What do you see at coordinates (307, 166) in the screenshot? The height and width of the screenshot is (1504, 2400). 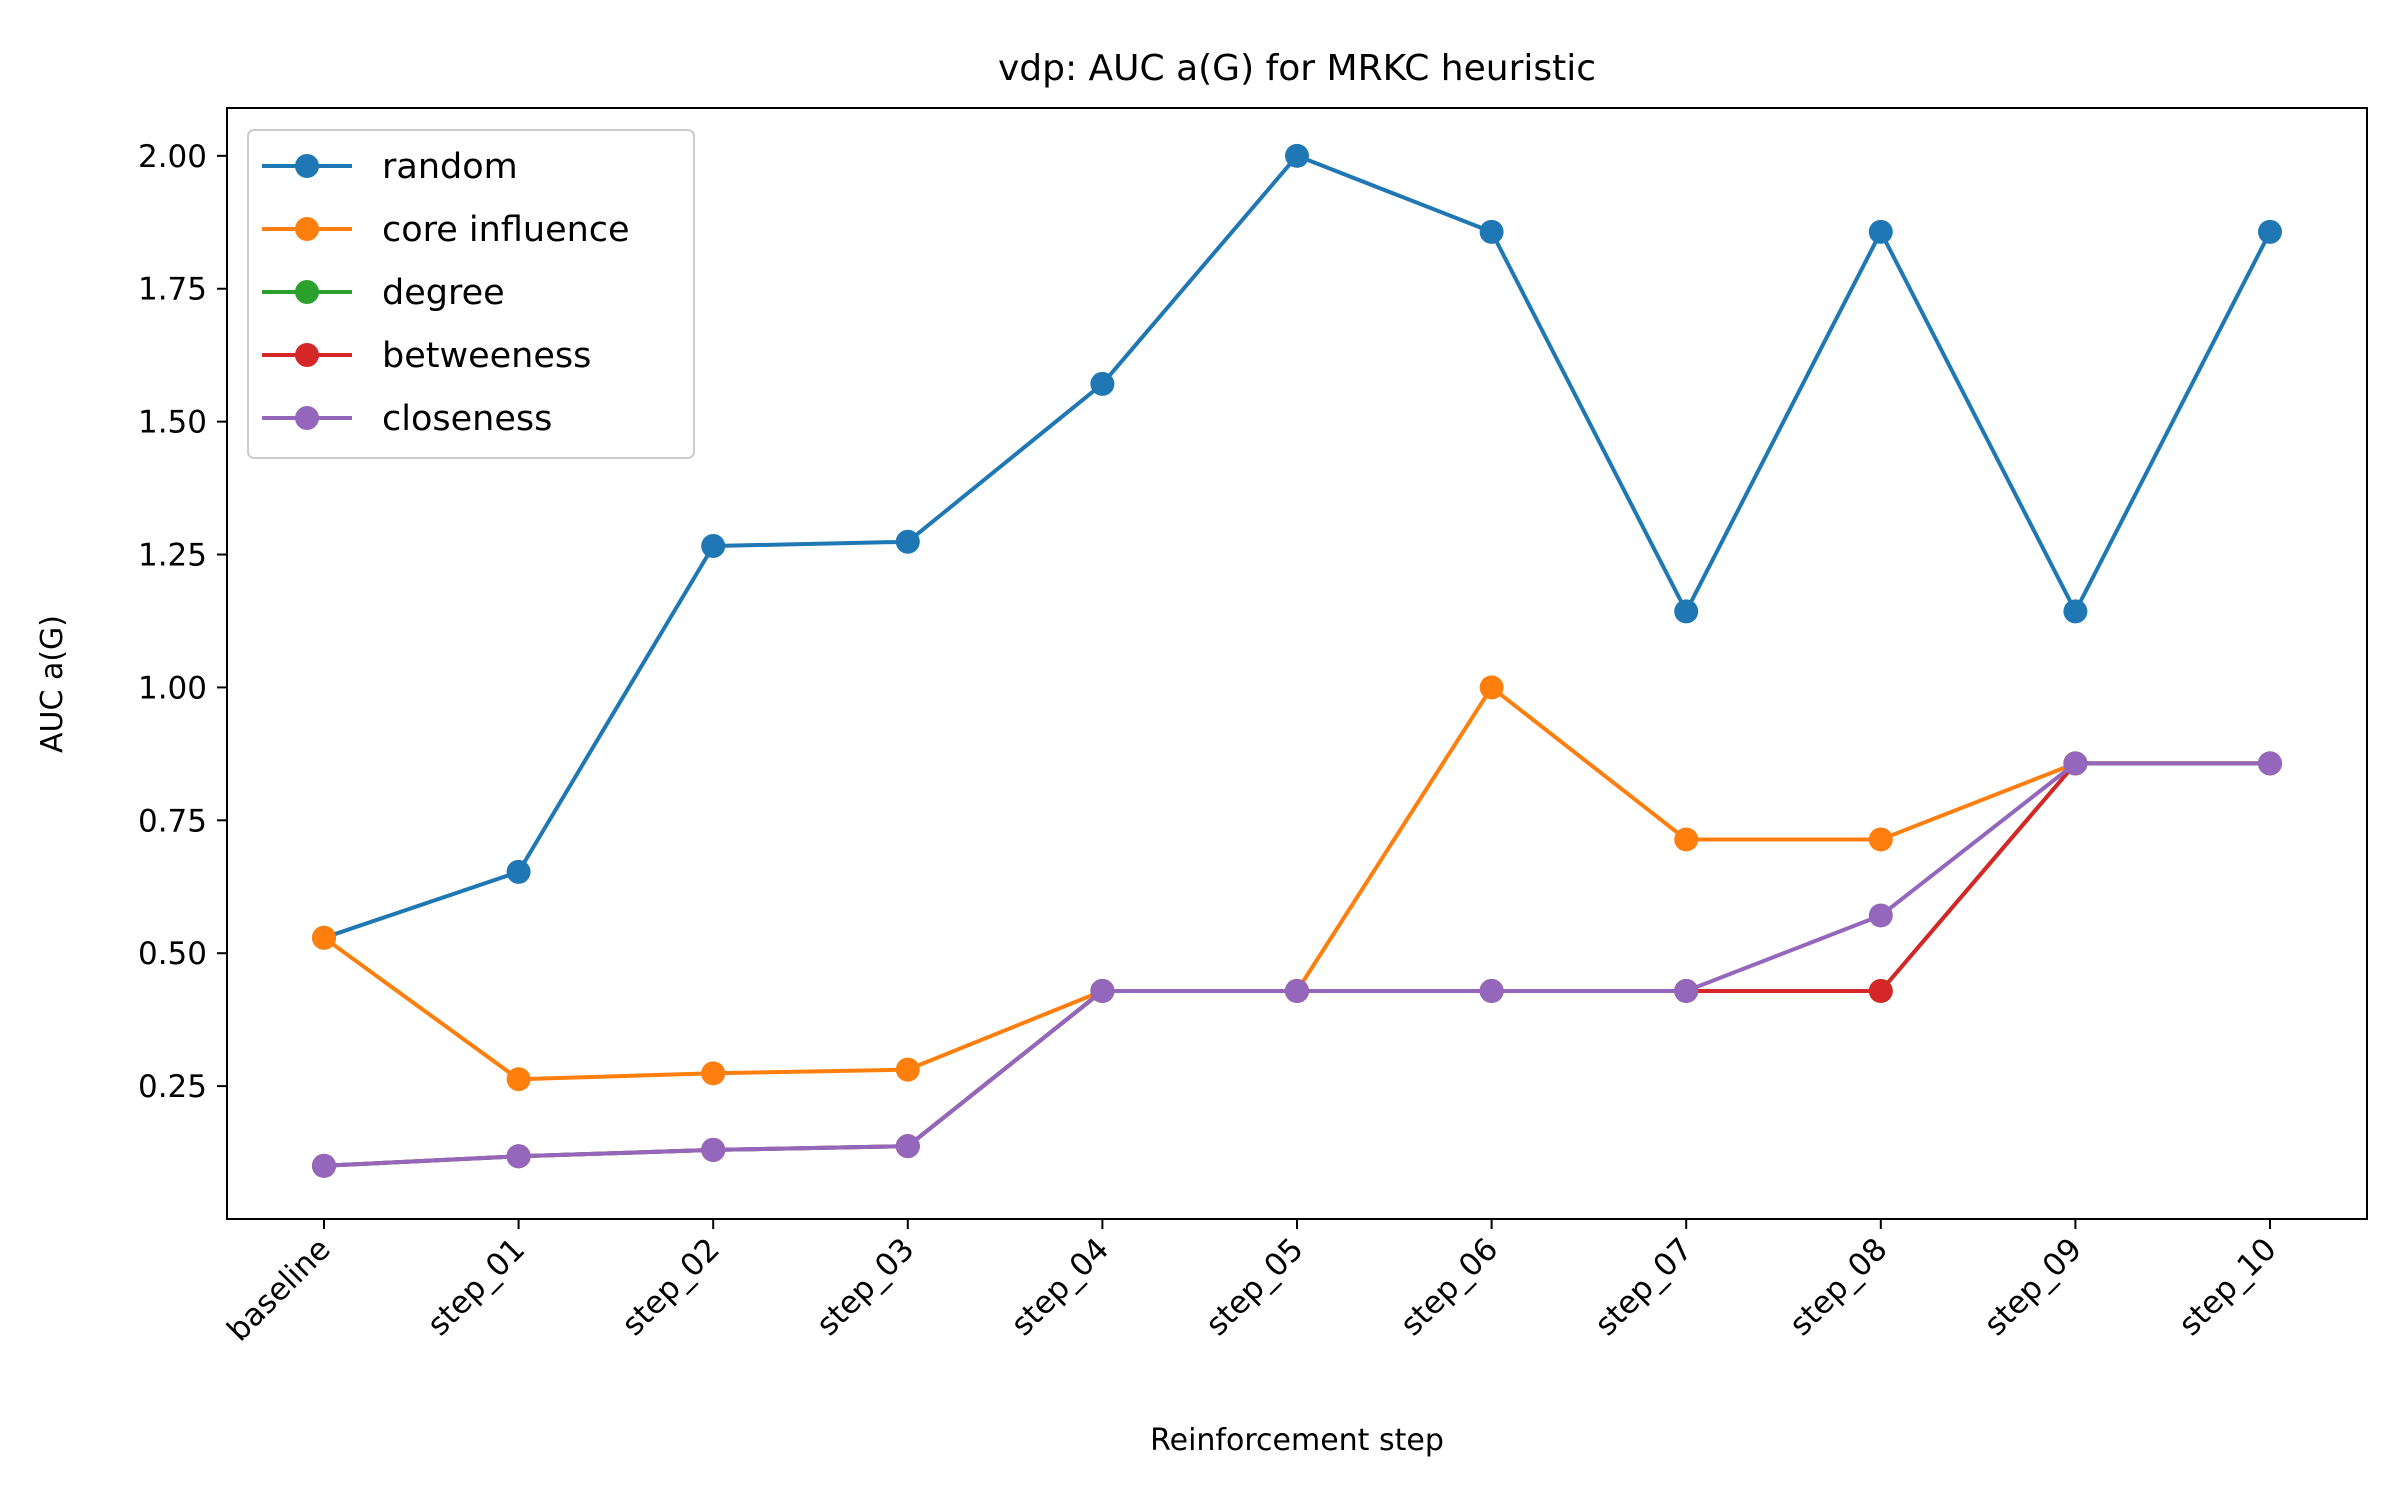 I see `legend-marker-random` at bounding box center [307, 166].